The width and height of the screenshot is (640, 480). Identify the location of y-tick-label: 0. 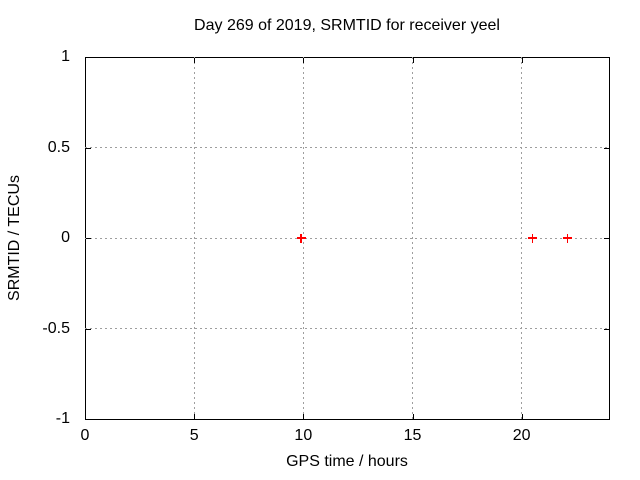
(65, 237).